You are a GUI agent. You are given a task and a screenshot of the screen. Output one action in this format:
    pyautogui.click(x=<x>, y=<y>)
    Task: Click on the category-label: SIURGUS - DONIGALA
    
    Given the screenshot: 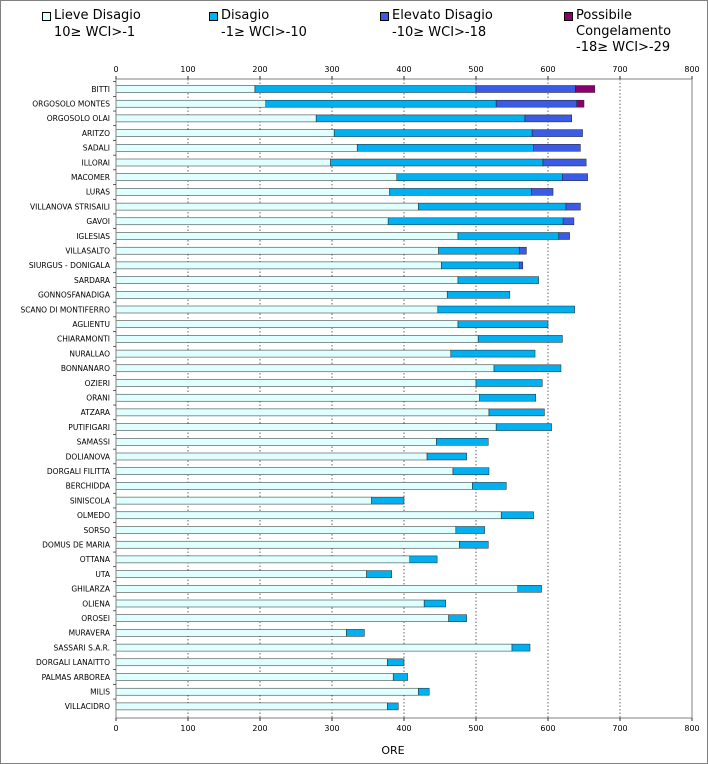 What is the action you would take?
    pyautogui.click(x=70, y=265)
    